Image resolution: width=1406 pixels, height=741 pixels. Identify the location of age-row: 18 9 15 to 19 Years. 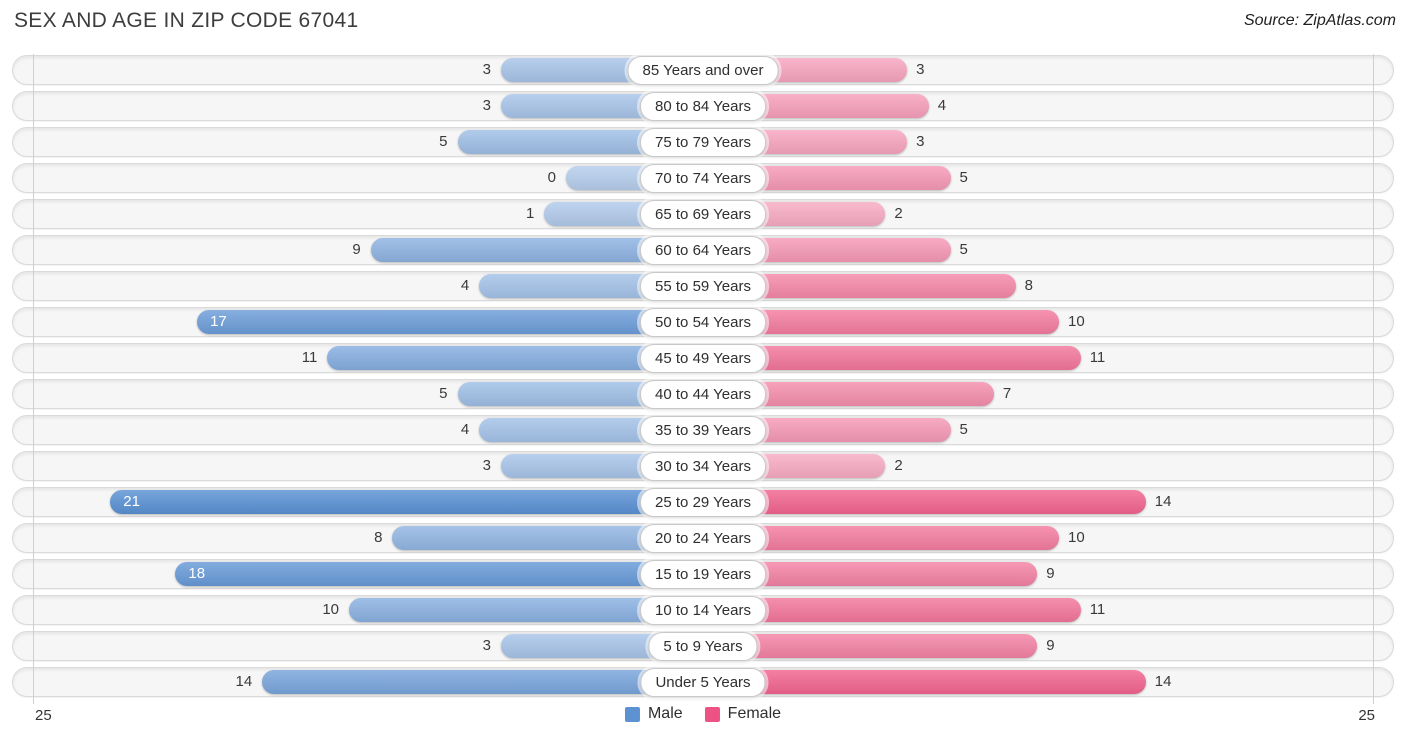
(703, 574).